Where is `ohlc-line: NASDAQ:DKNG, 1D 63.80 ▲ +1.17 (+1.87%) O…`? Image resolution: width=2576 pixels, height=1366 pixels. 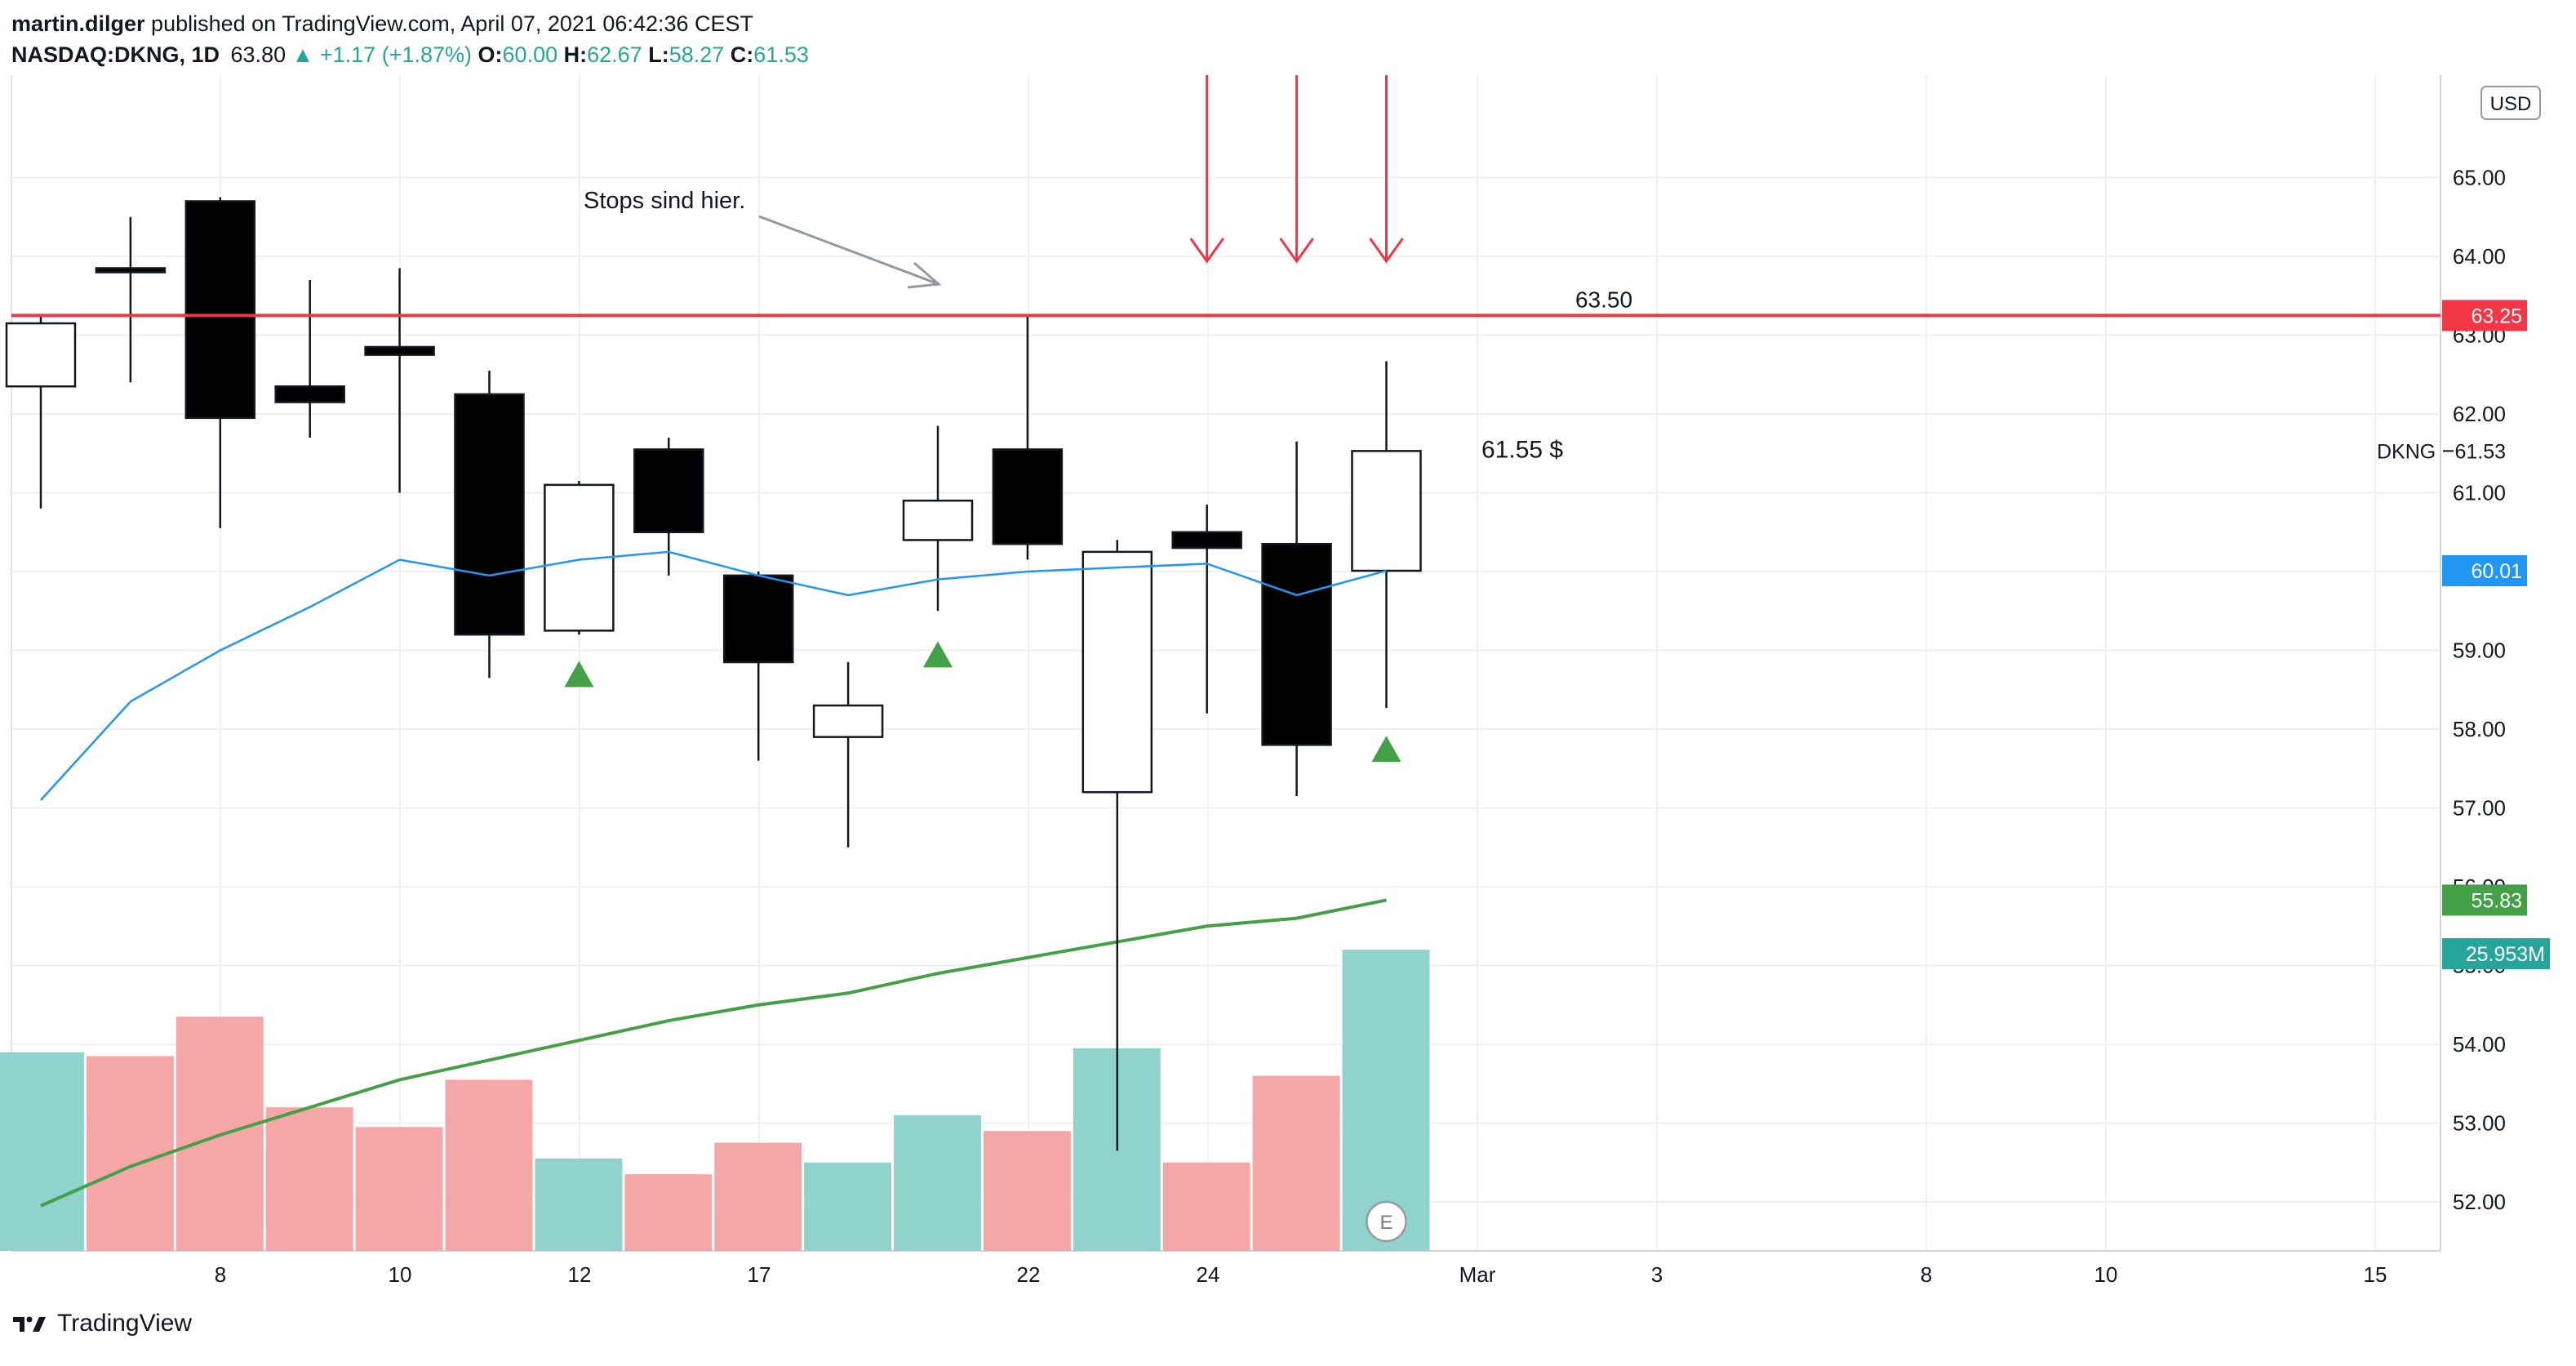 ohlc-line: NASDAQ:DKNG, 1D 63.80 ▲ +1.17 (+1.87%) O… is located at coordinates (410, 54).